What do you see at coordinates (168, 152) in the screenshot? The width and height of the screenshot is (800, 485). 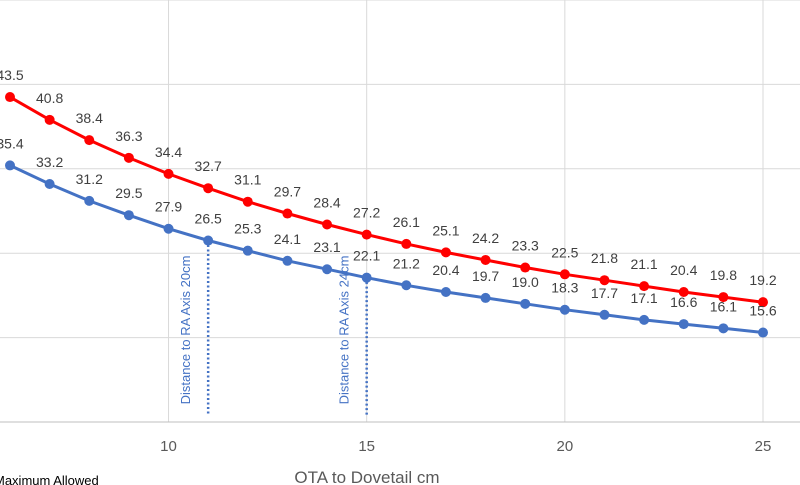 I see `data-label: 34.4` at bounding box center [168, 152].